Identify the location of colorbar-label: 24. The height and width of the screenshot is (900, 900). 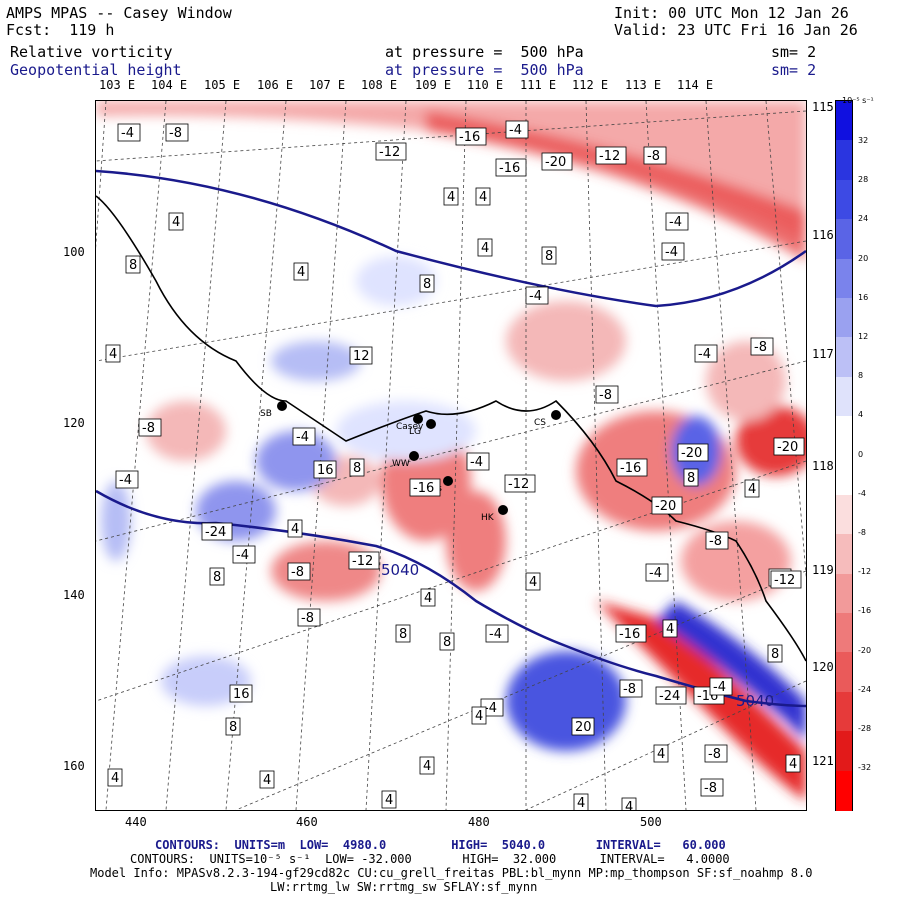
(863, 219).